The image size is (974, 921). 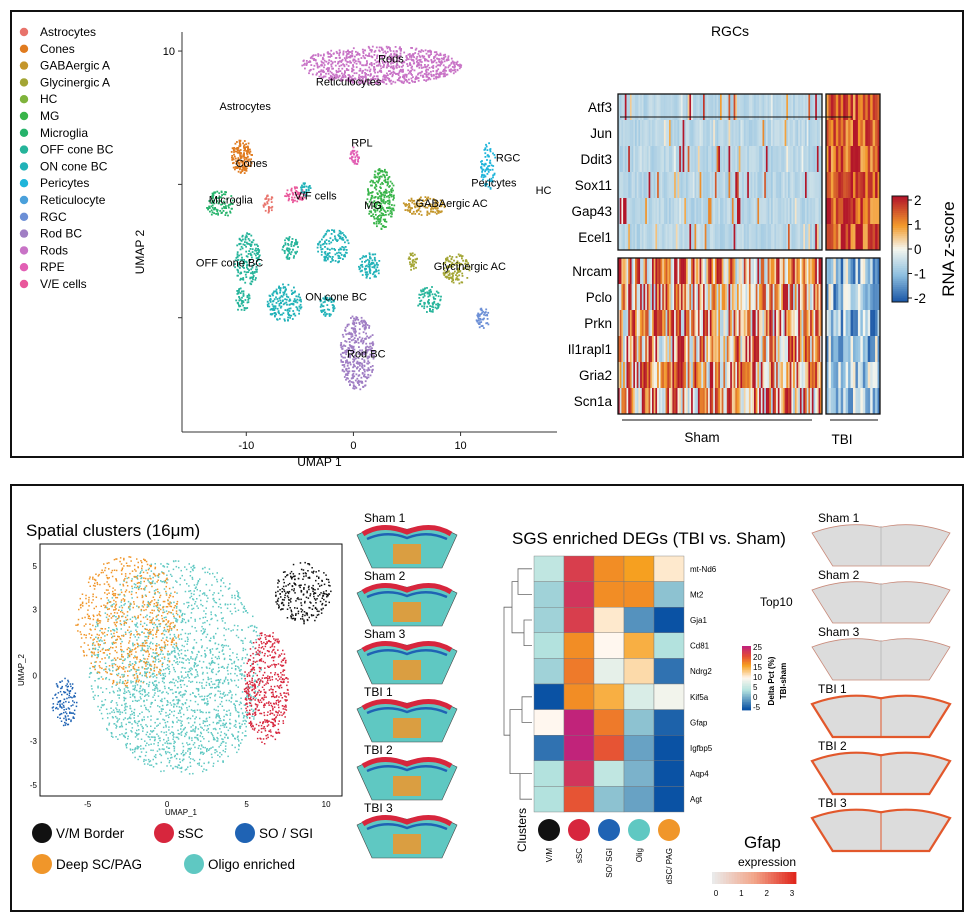 What do you see at coordinates (598, 323) in the screenshot?
I see `heatmap-gene-label: Prkn` at bounding box center [598, 323].